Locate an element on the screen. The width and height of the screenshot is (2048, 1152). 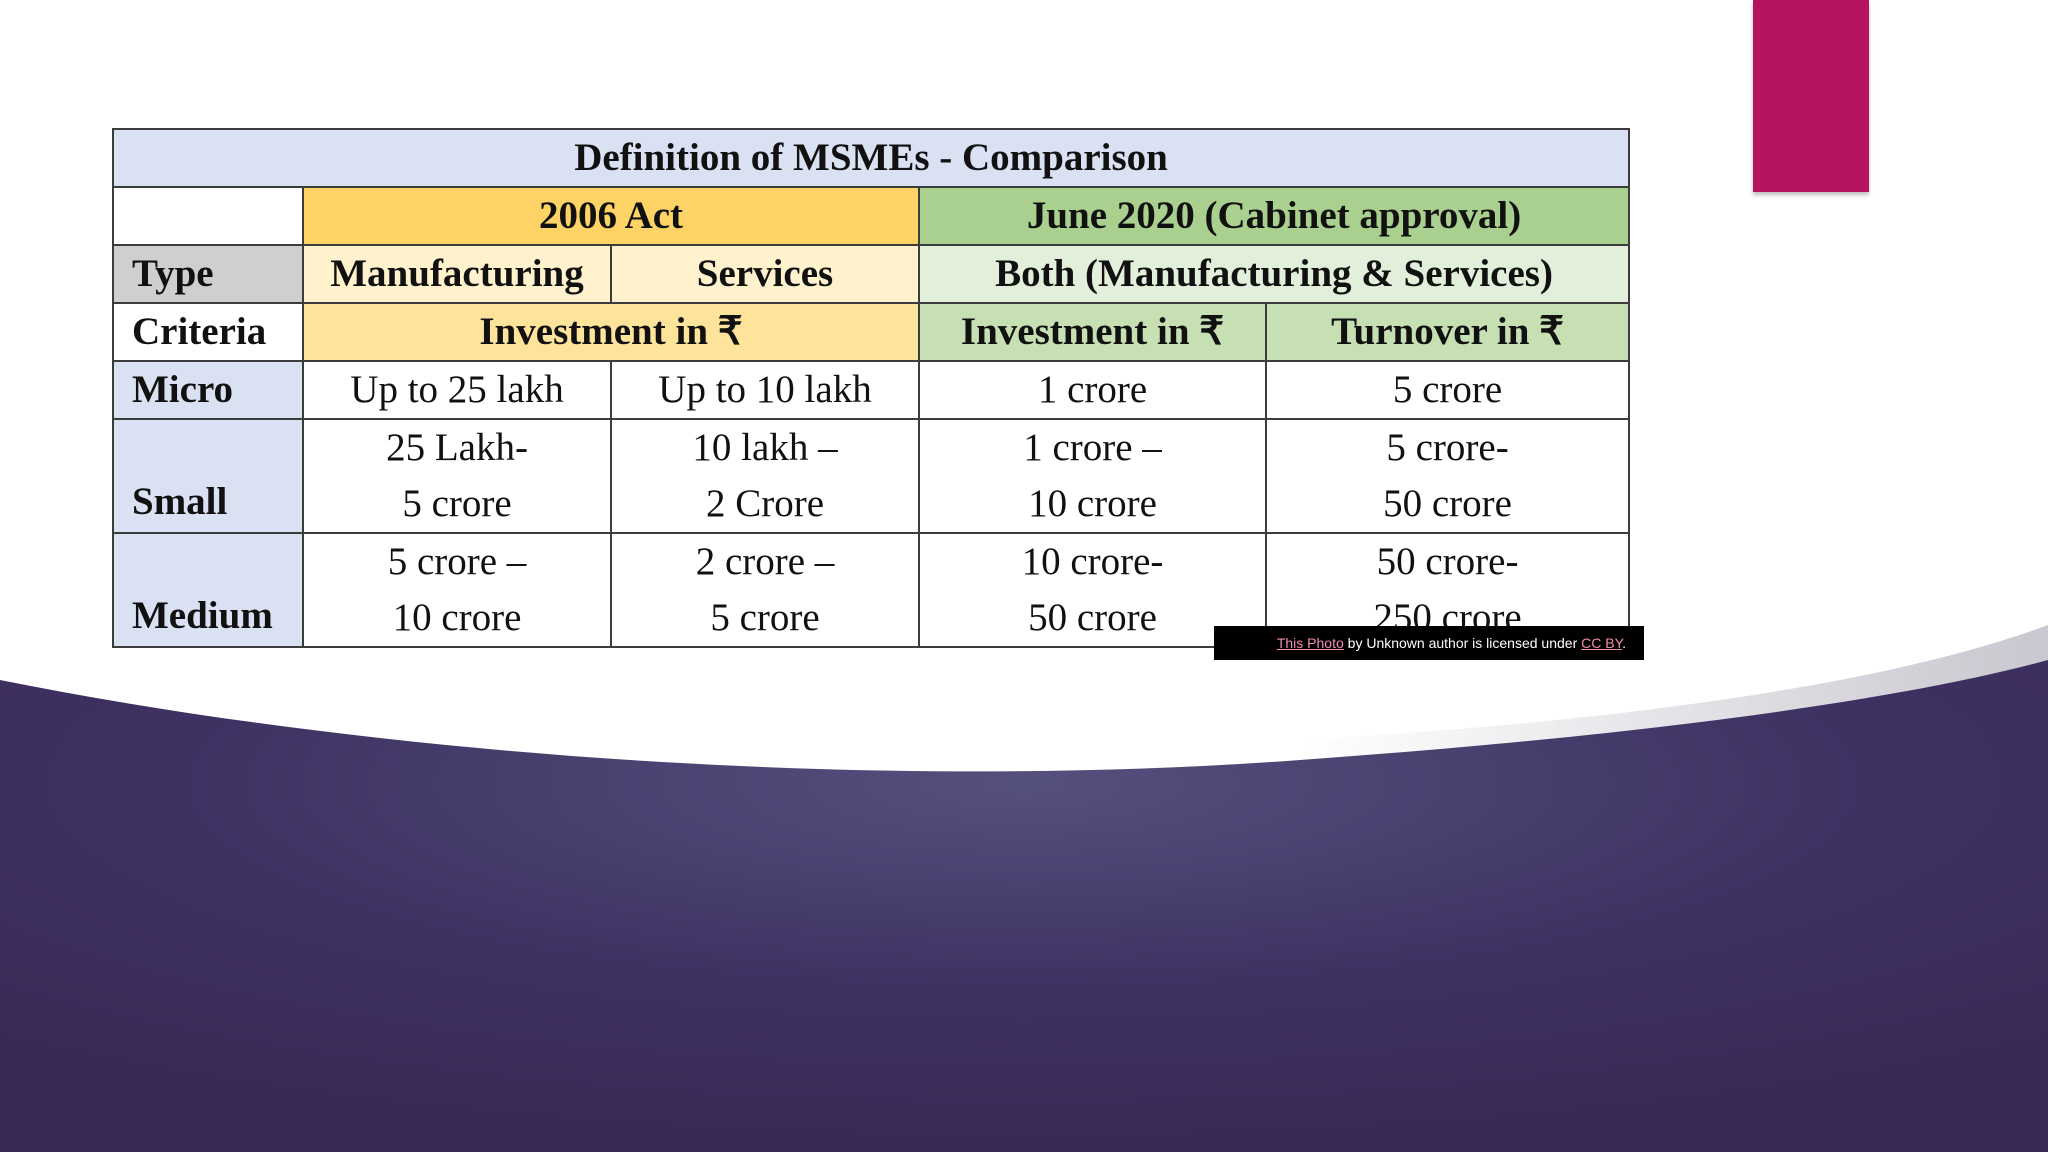
header-services: Services is located at coordinates (765, 274).